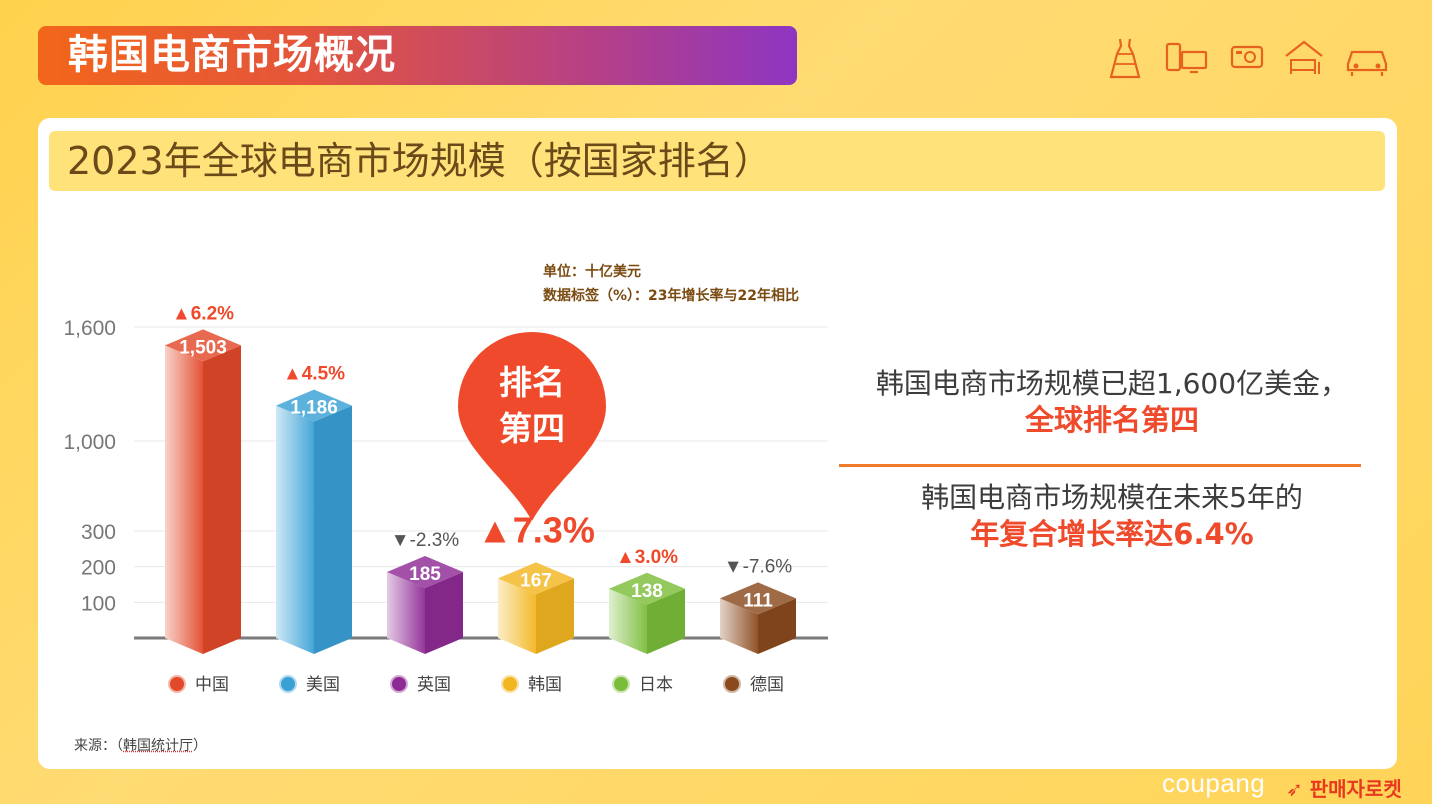  What do you see at coordinates (232, 55) in the screenshot?
I see `page-title: 韩国电商市场概况` at bounding box center [232, 55].